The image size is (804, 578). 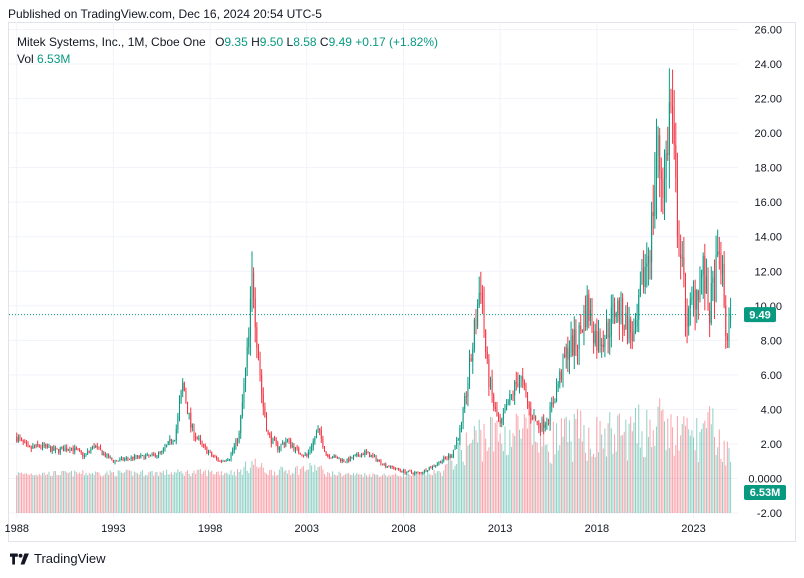 I want to click on symbol-title: Mitek Systems, Inc., 1M, Cboe One, so click(x=111, y=42).